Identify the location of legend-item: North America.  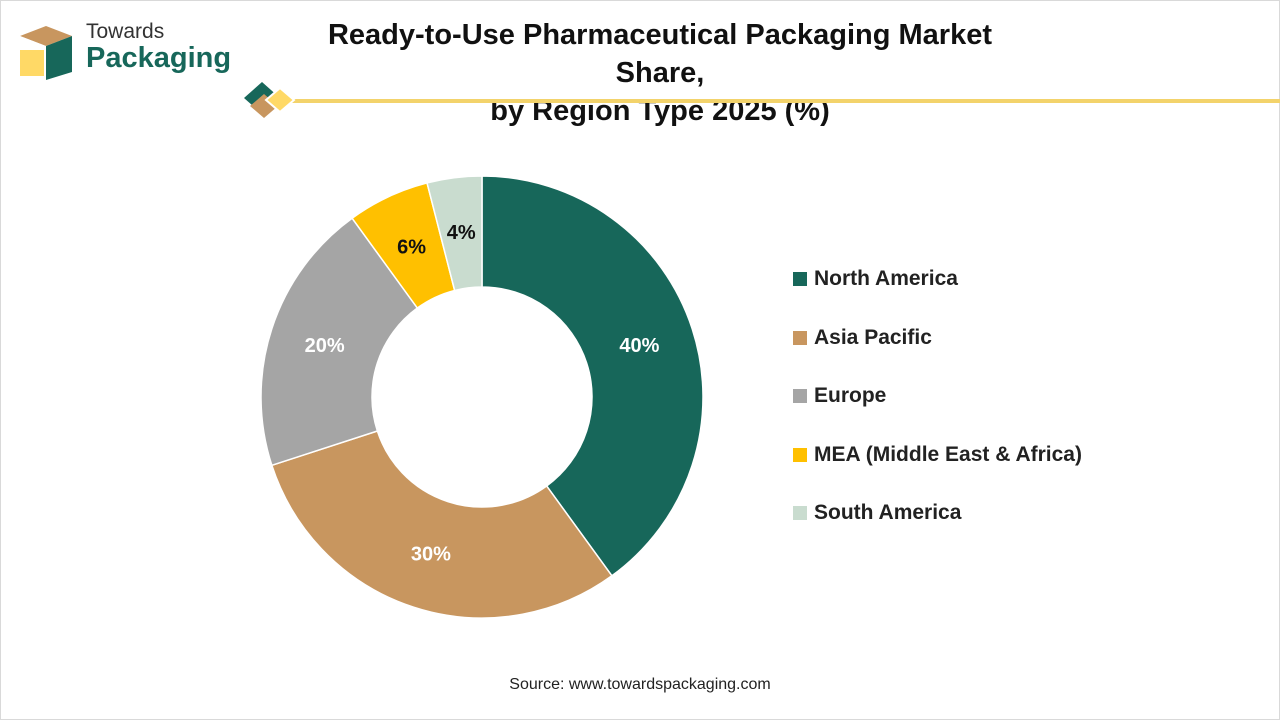
(937, 279).